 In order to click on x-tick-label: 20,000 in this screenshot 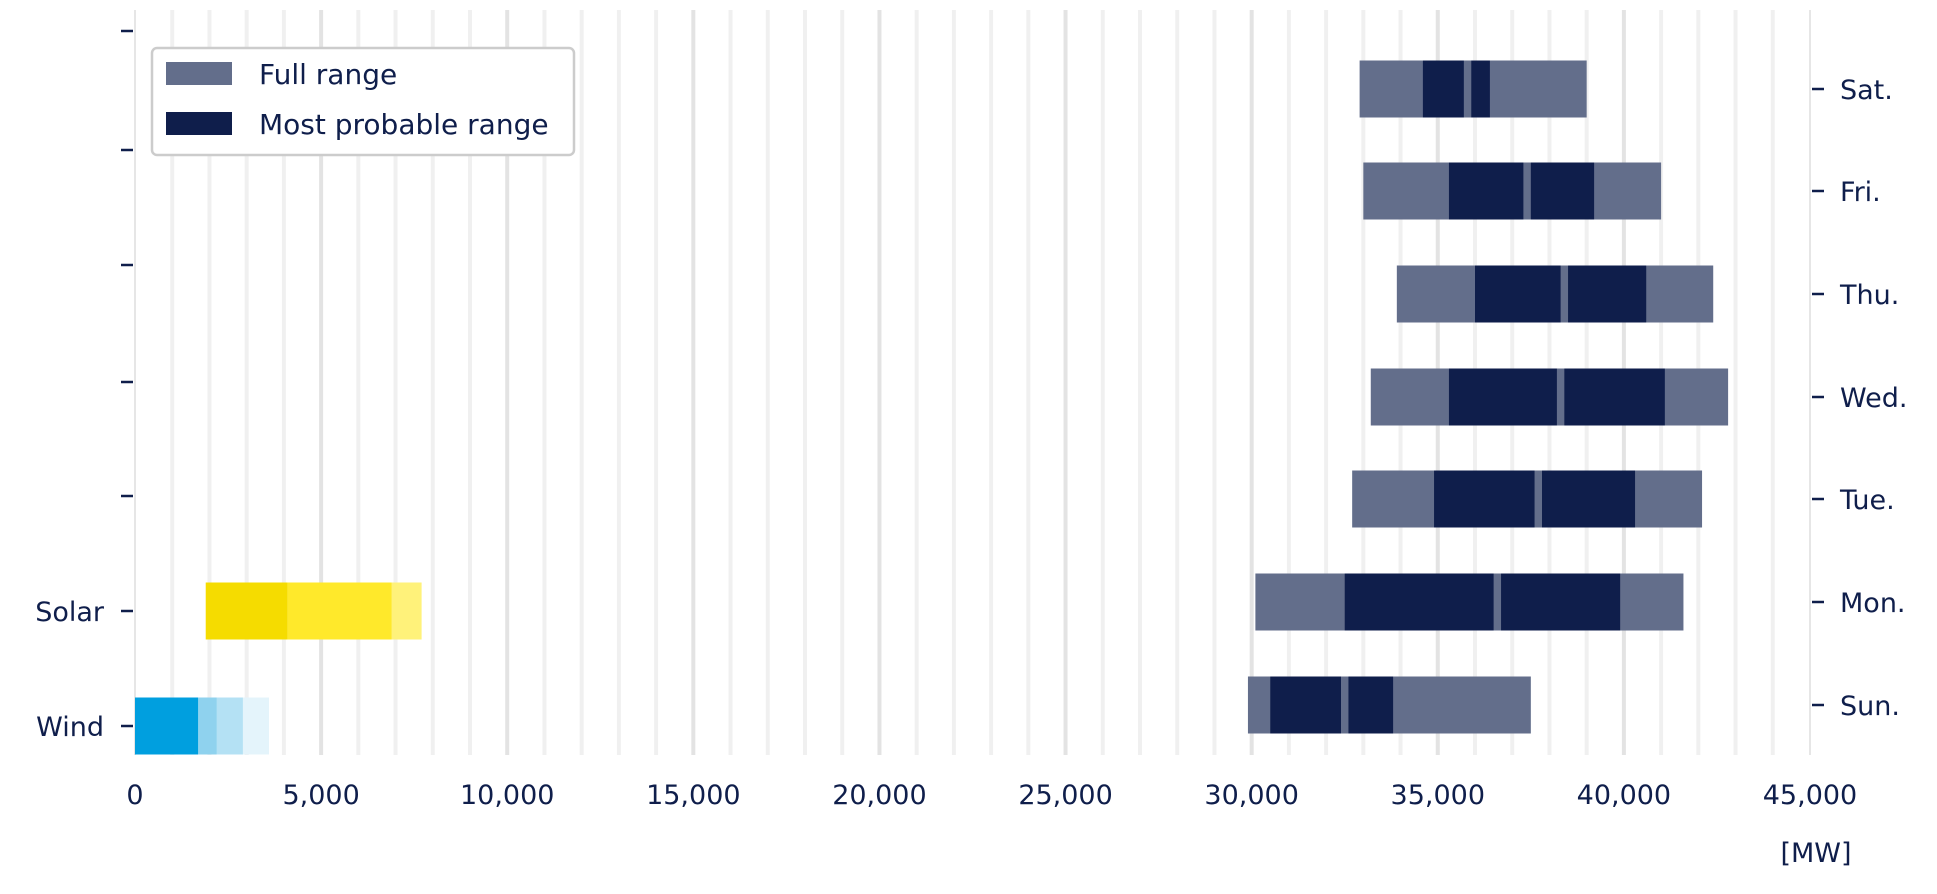, I will do `click(879, 795)`.